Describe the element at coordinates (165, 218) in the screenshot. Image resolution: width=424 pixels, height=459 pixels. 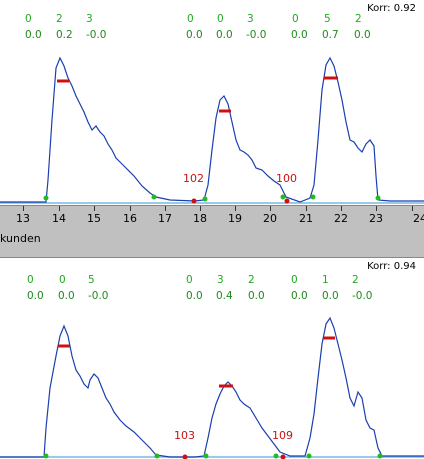
I see `ruler-tick-label: 17` at that location.